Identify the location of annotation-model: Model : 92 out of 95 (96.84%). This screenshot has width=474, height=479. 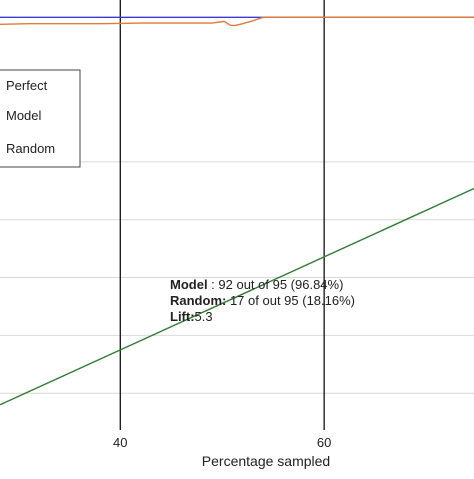
(256, 284).